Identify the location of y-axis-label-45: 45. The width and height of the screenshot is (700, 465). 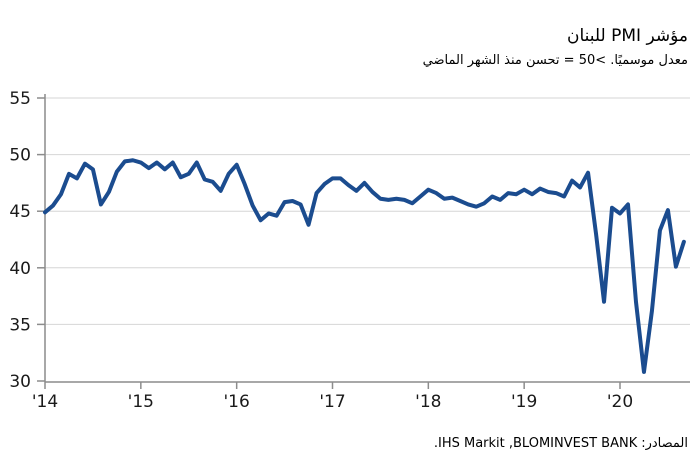
(20, 212).